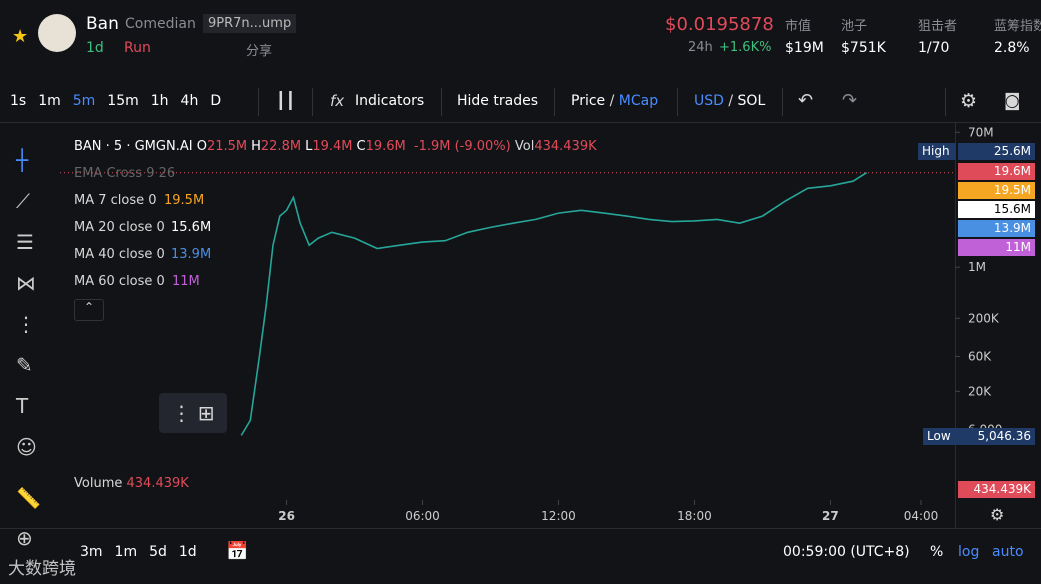 The width and height of the screenshot is (1041, 584). Describe the element at coordinates (806, 100) in the screenshot. I see `undo: ↶` at that location.